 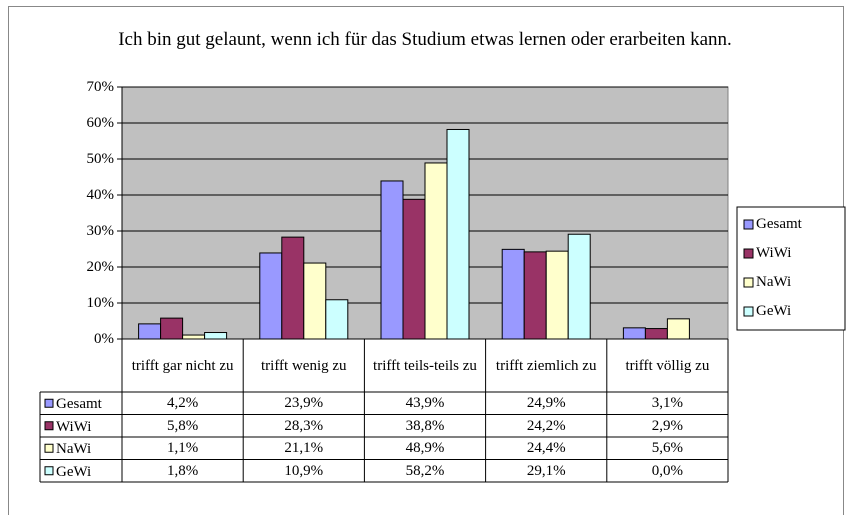 I want to click on data-table-value: 4,2%, so click(x=182, y=403).